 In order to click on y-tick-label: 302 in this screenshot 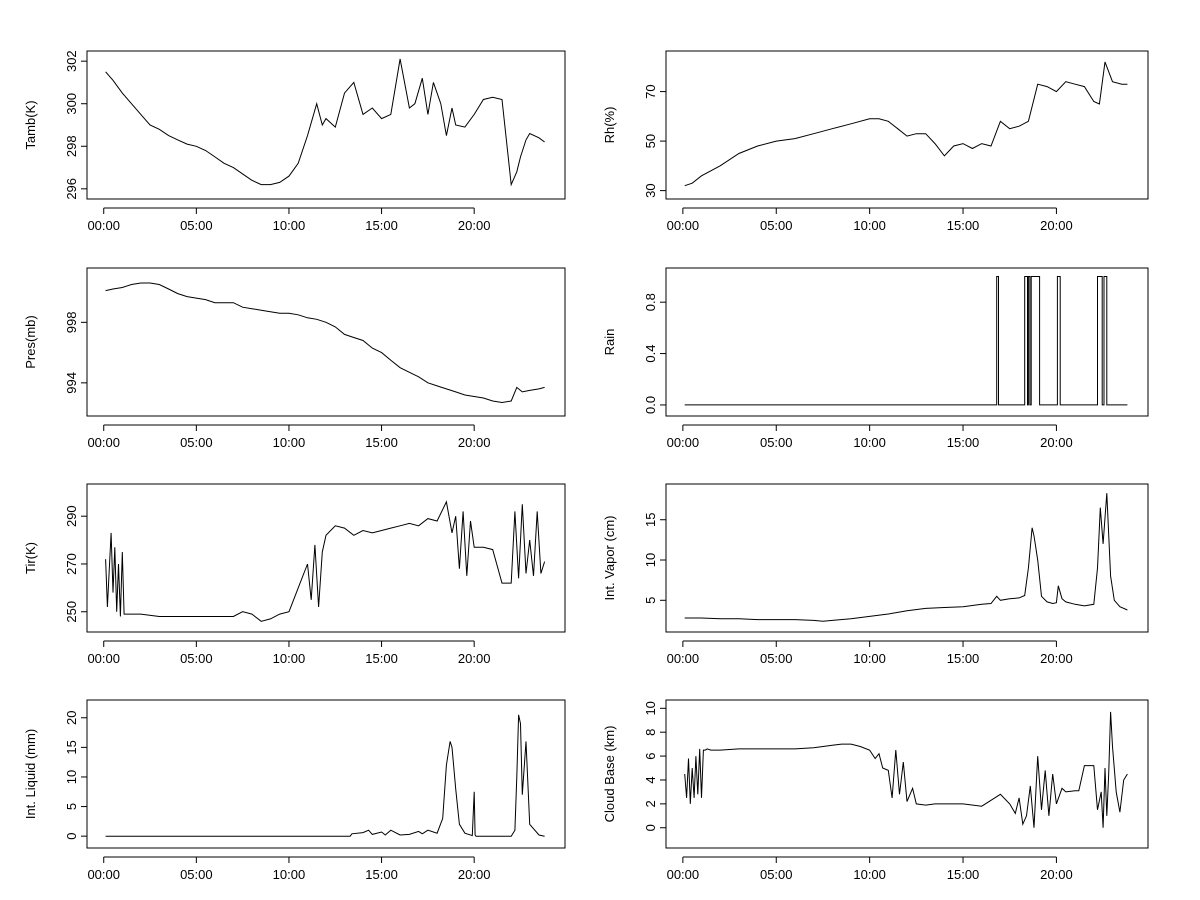, I will do `click(71, 61)`.